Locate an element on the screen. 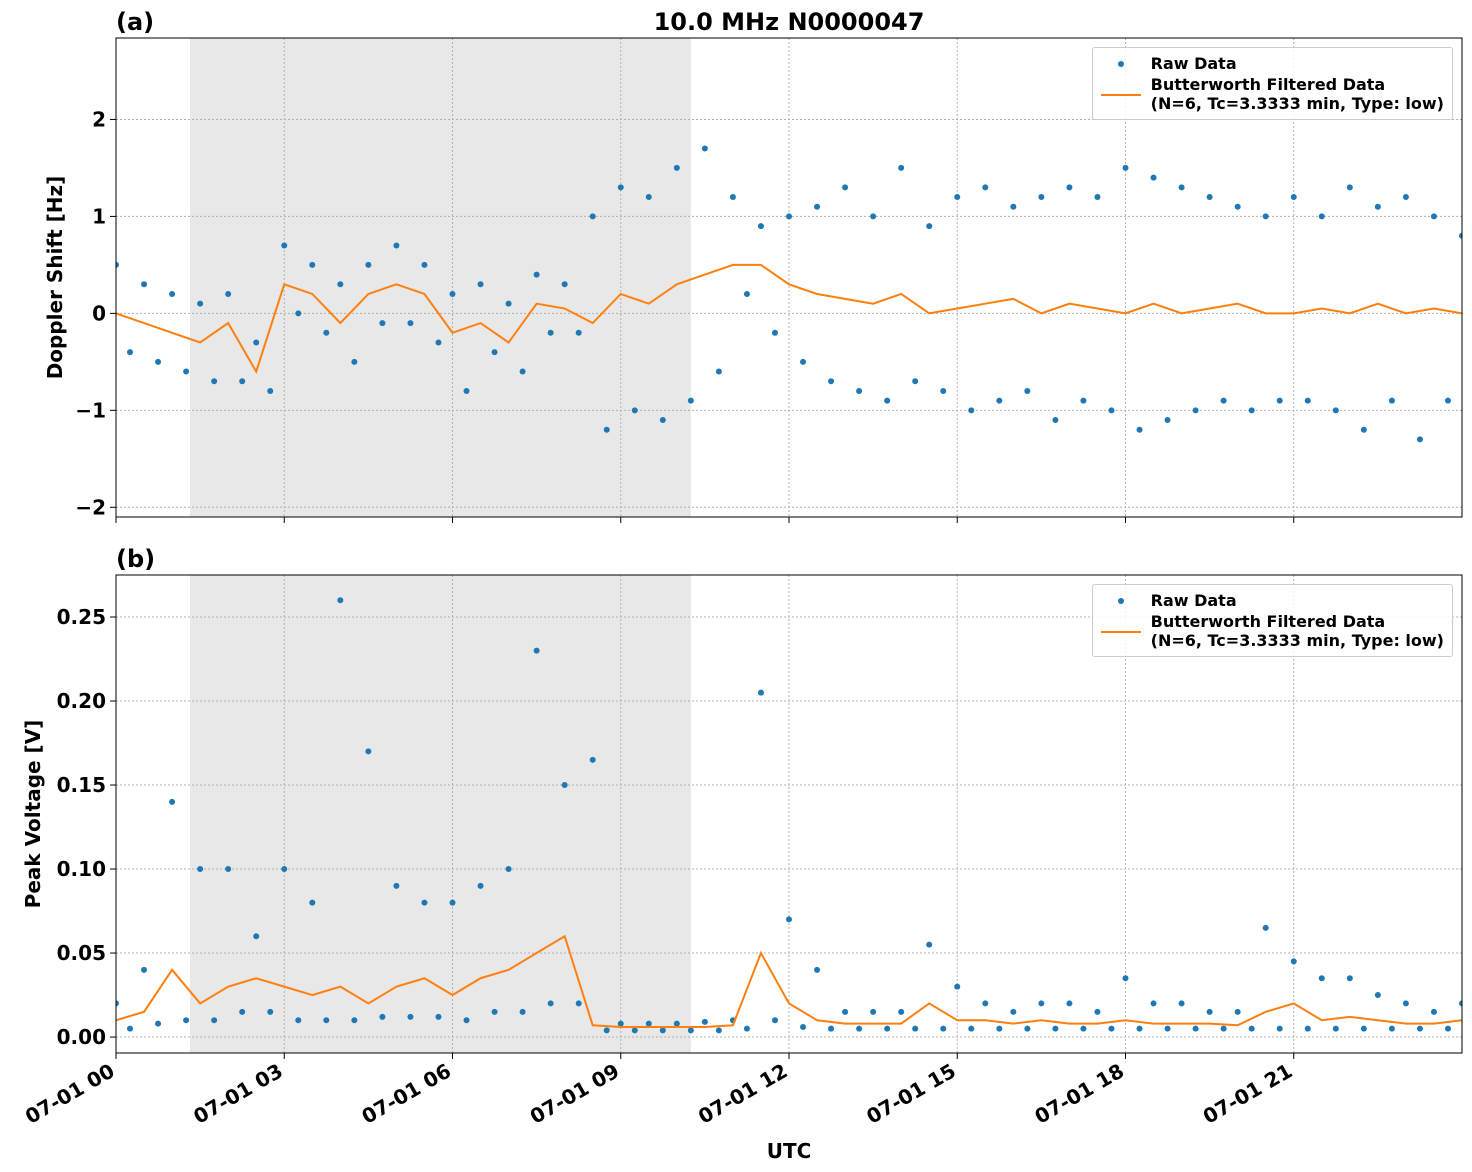 This screenshot has width=1472, height=1172. y-tick-label: 0.25 is located at coordinates (81, 617).